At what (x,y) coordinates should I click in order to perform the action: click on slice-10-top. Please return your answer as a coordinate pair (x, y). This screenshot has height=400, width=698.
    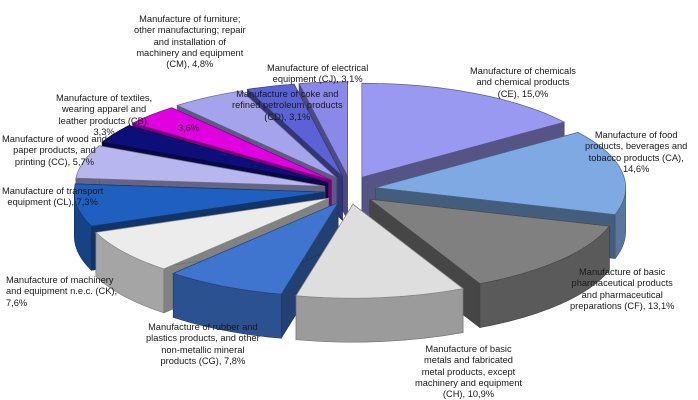
    Looking at the image, I should click on (256, 134).